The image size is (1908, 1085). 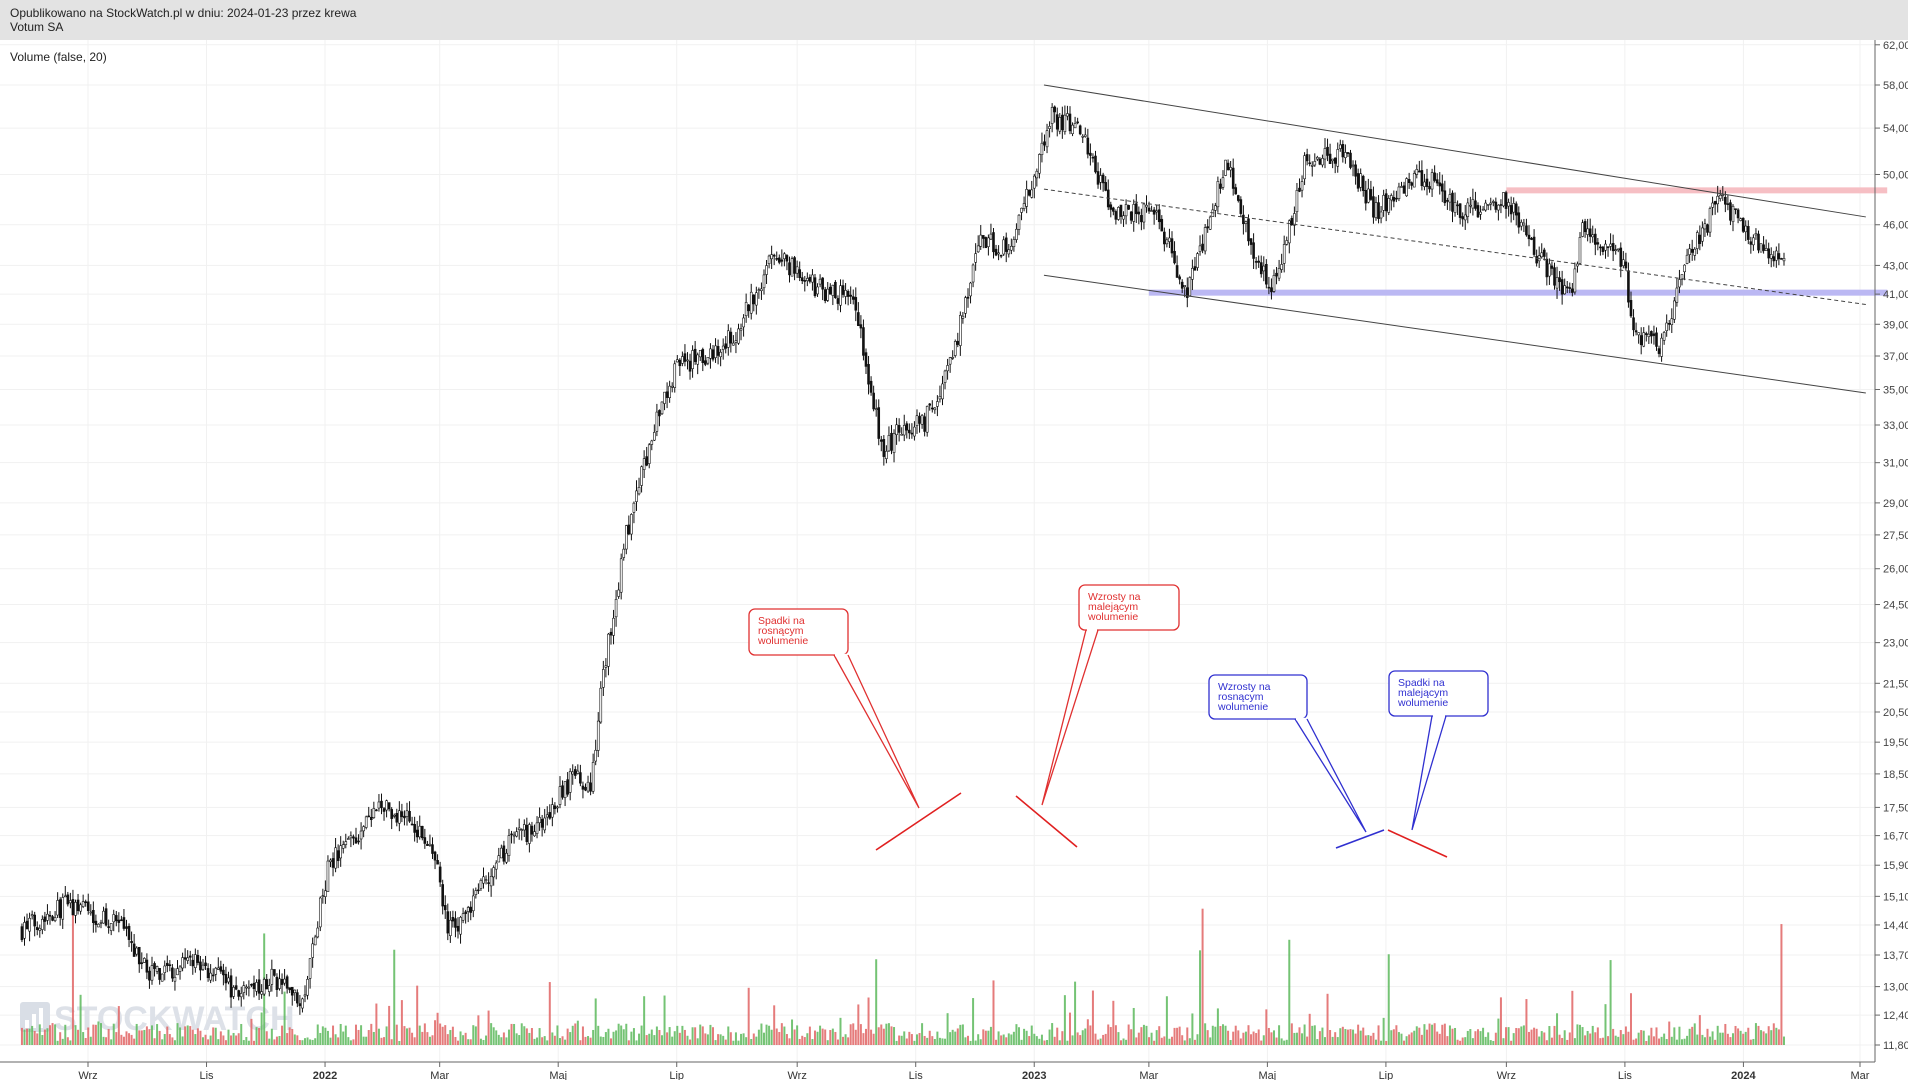 What do you see at coordinates (1625, 1075) in the screenshot?
I see `x-tick-label: Lis` at bounding box center [1625, 1075].